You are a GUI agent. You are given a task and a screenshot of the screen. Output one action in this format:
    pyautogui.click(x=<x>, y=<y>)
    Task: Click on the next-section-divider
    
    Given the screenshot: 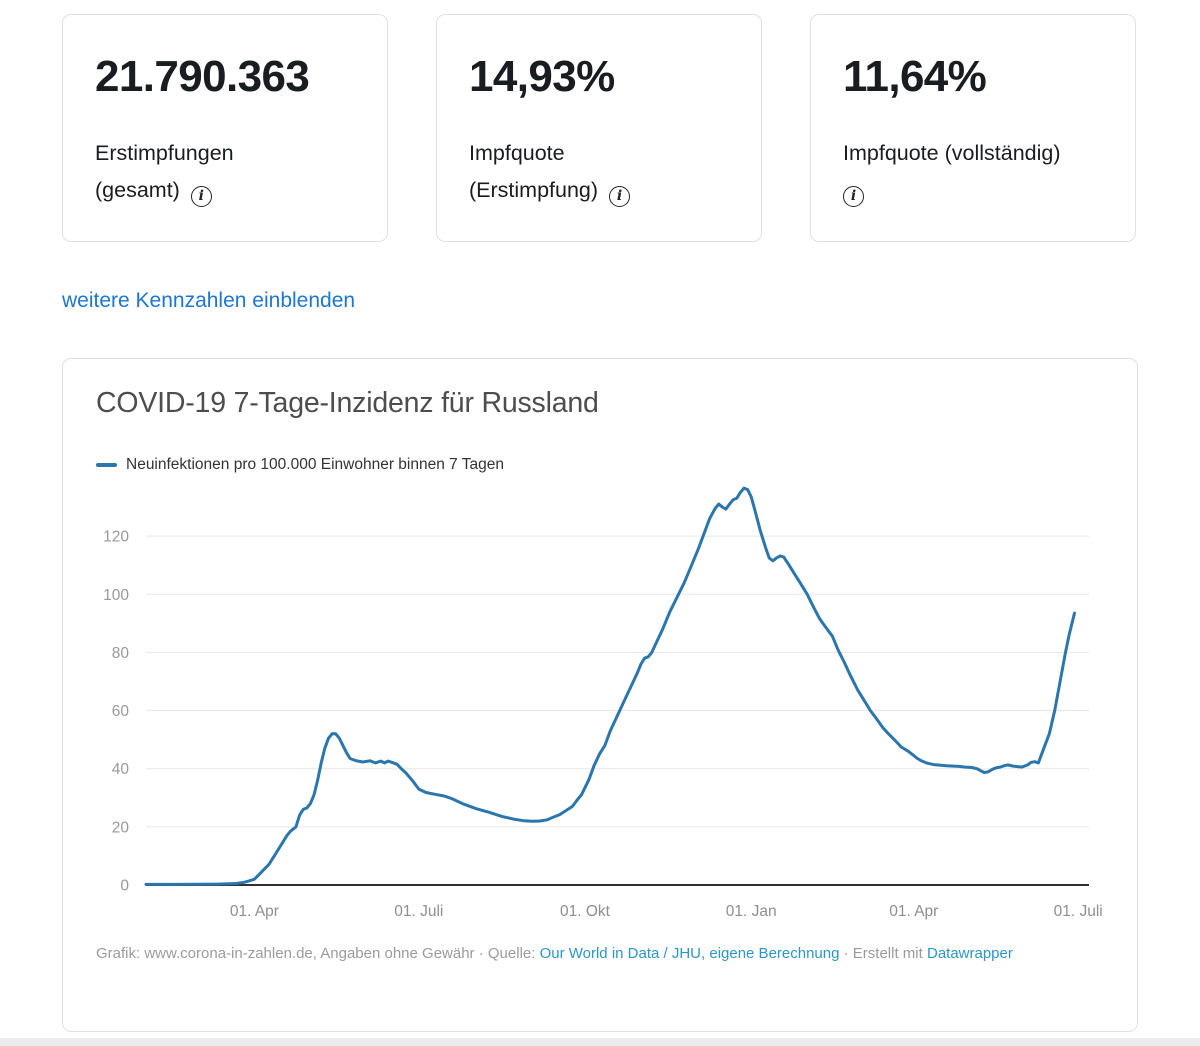 What is the action you would take?
    pyautogui.click(x=600, y=1042)
    